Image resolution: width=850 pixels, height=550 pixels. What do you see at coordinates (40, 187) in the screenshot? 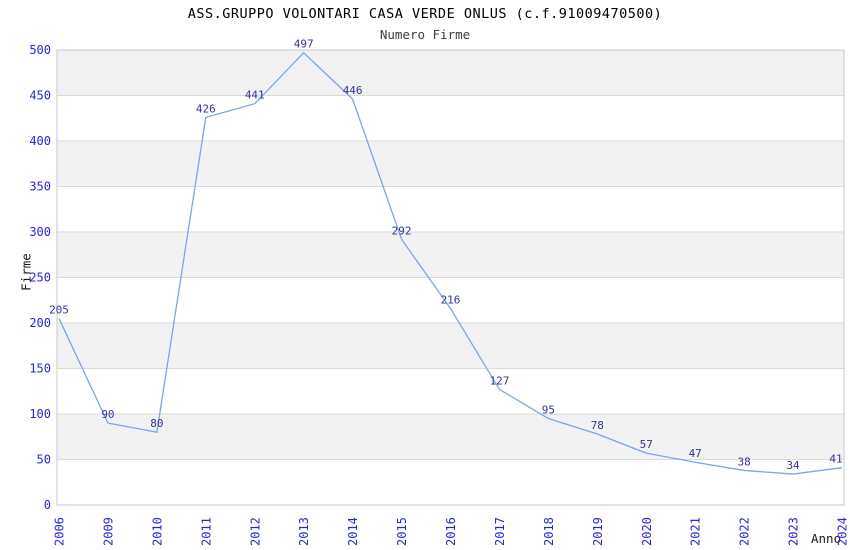
I see `y-tick-label: 350` at bounding box center [40, 187].